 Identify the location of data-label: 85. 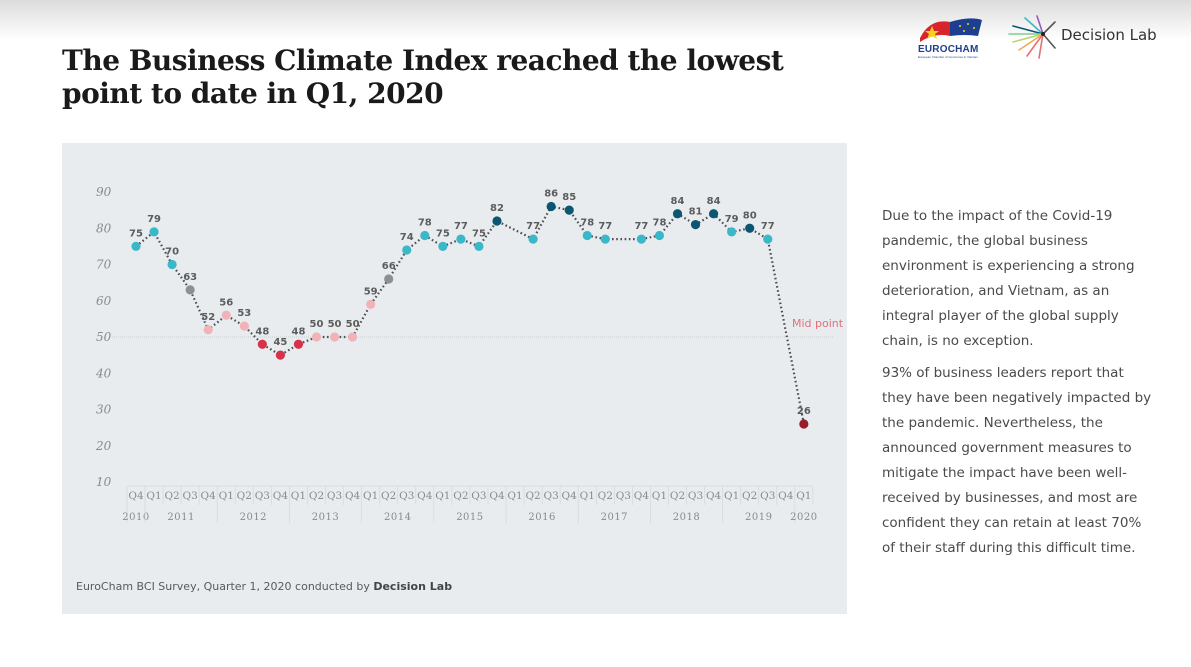
(569, 197).